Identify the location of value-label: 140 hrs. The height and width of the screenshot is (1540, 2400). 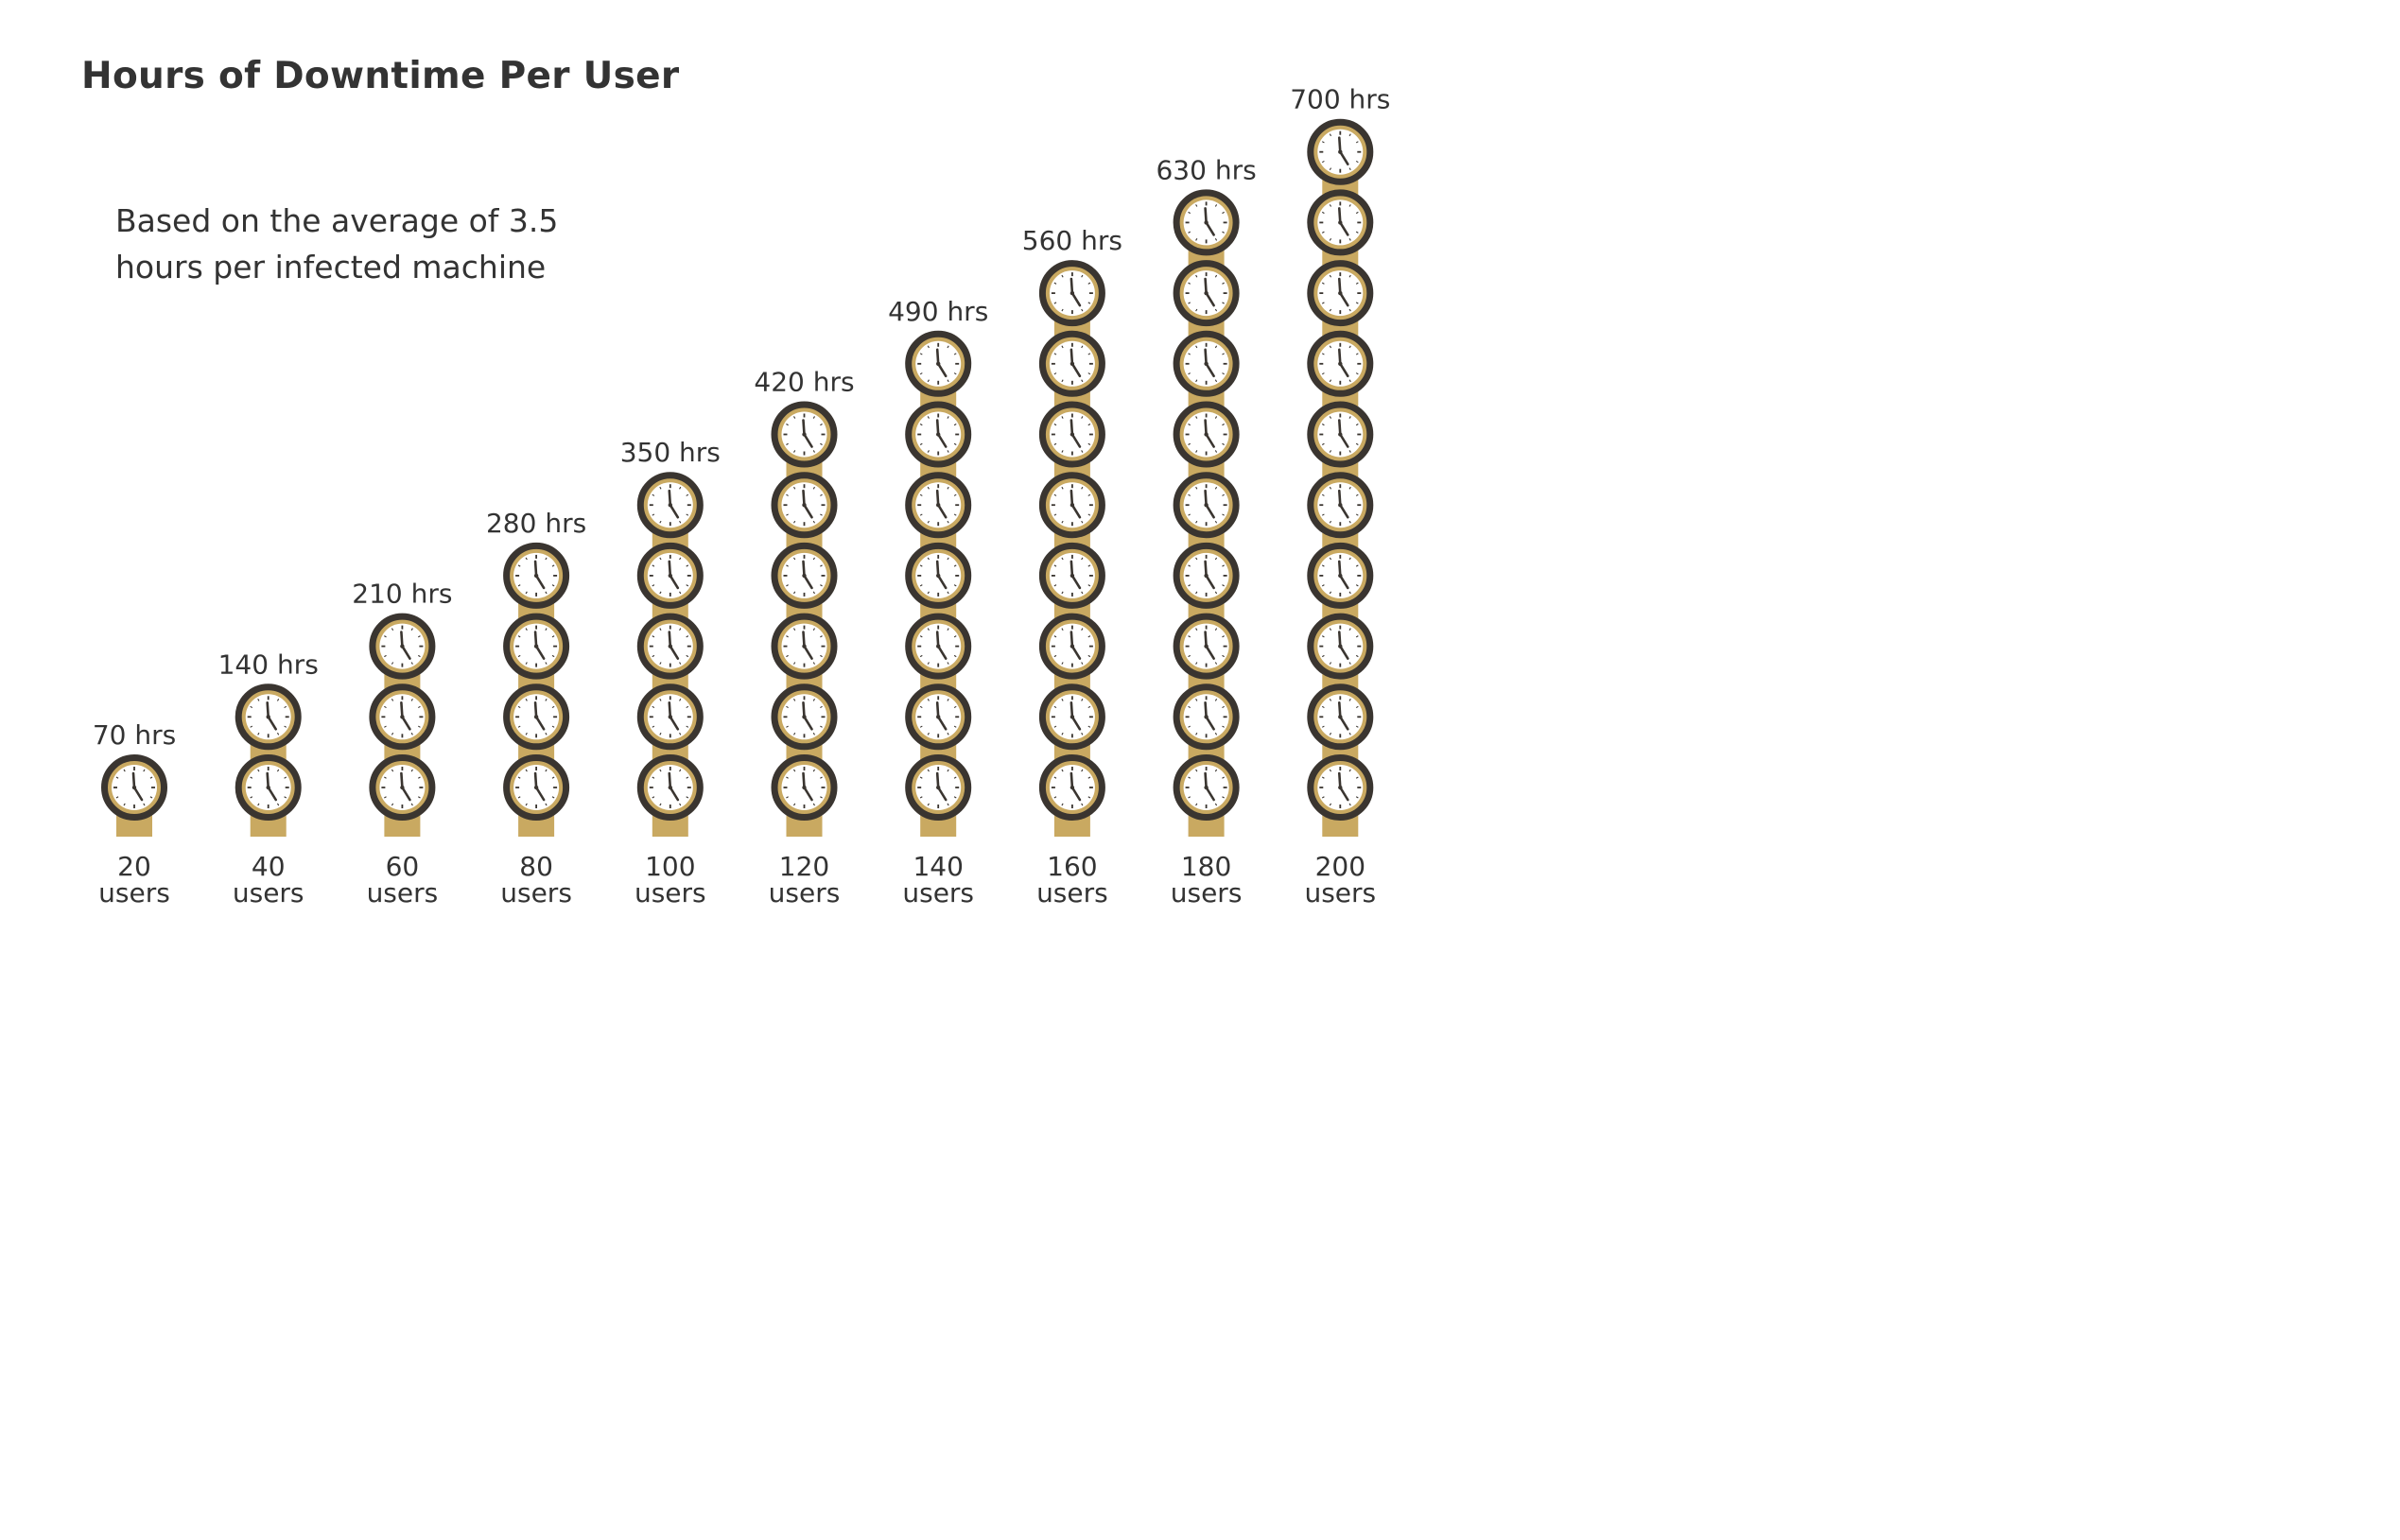
(269, 664).